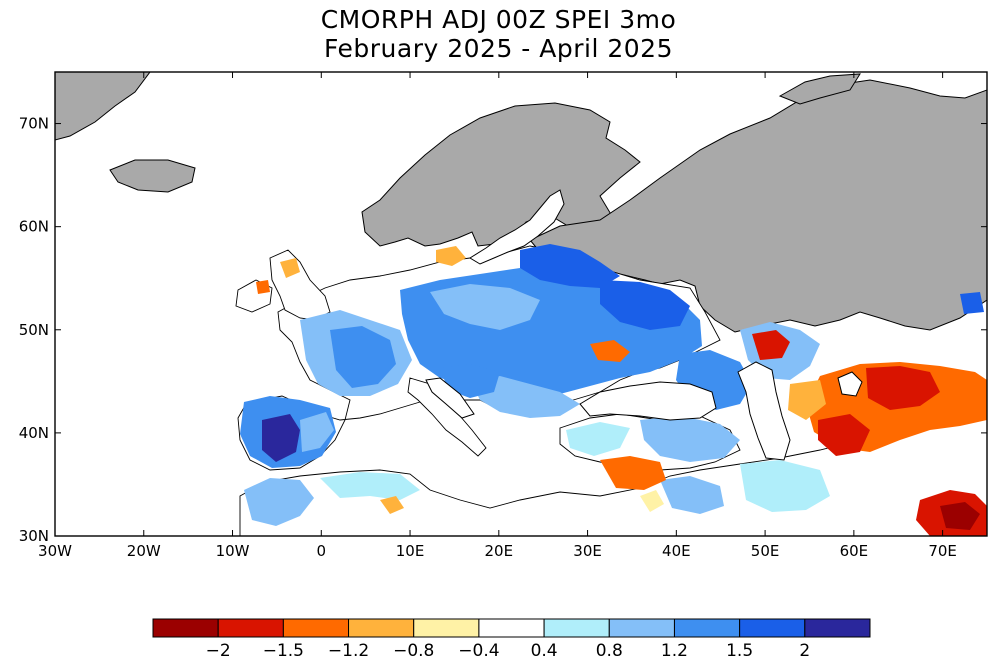  Describe the element at coordinates (34, 227) in the screenshot. I see `lat-tick-label: 60N` at that location.